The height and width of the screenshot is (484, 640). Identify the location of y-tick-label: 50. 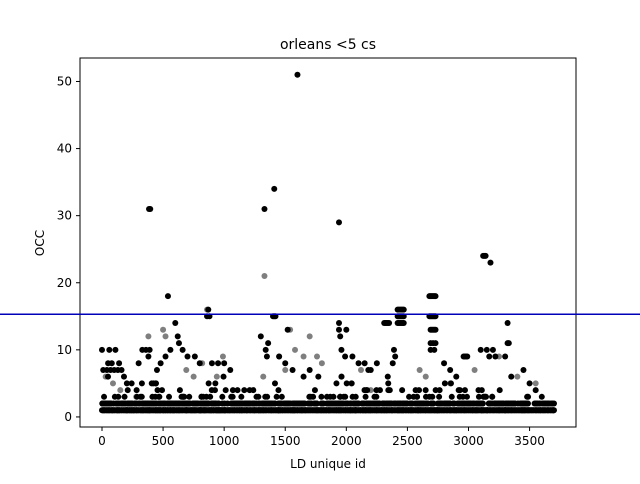
(64, 81).